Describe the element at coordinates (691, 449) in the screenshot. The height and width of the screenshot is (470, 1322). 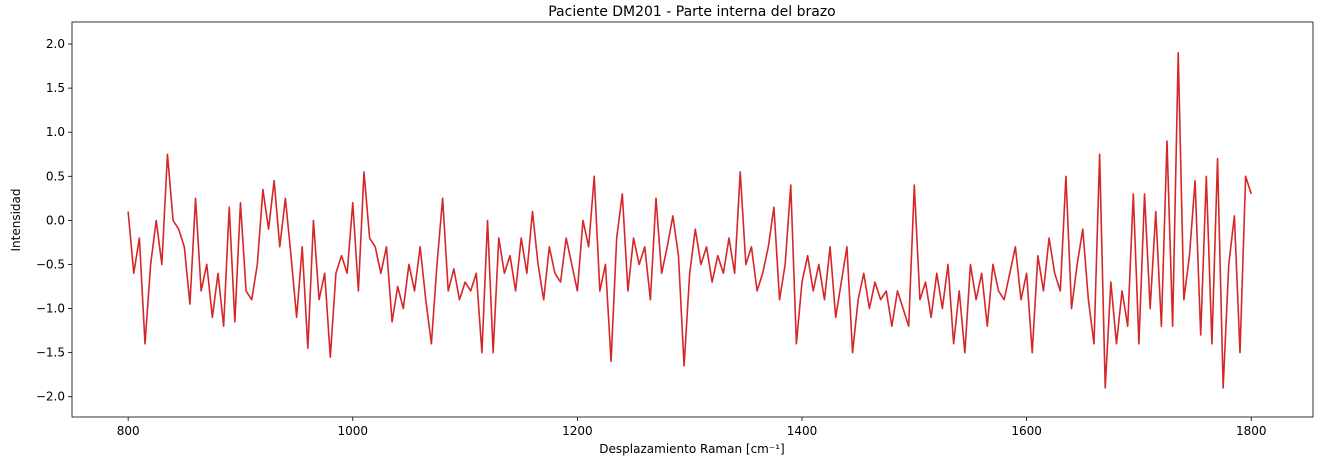
I see `x-axis-label: Desplazamiento Raman [cm⁻¹]` at that location.